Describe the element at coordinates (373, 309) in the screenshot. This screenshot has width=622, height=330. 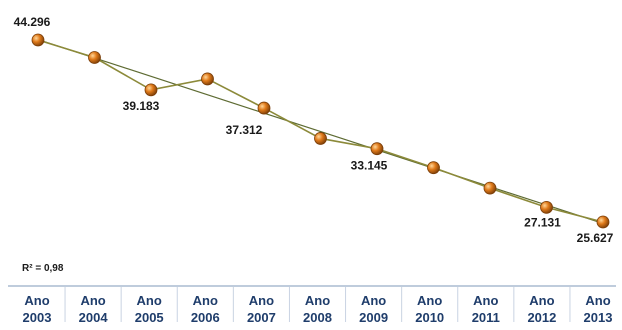
I see `x-tick-label: Ano 2009` at that location.